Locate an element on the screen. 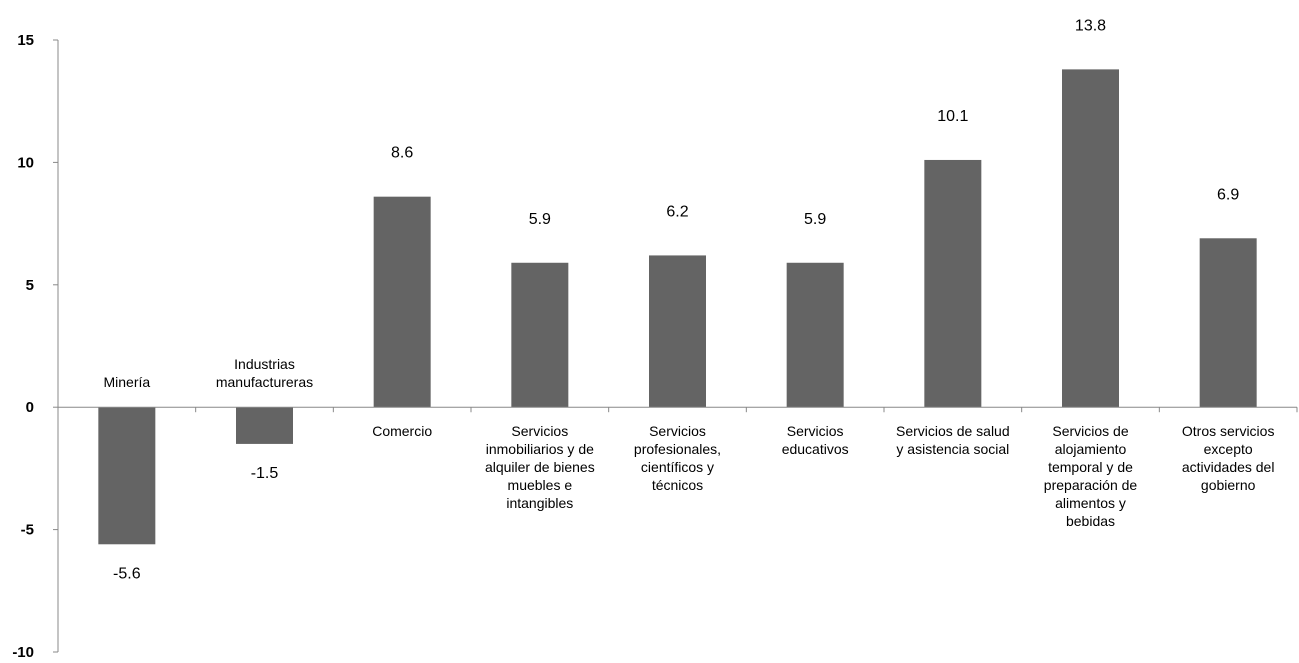 The width and height of the screenshot is (1299, 663). category-label-line: Servicios de is located at coordinates (1090, 431).